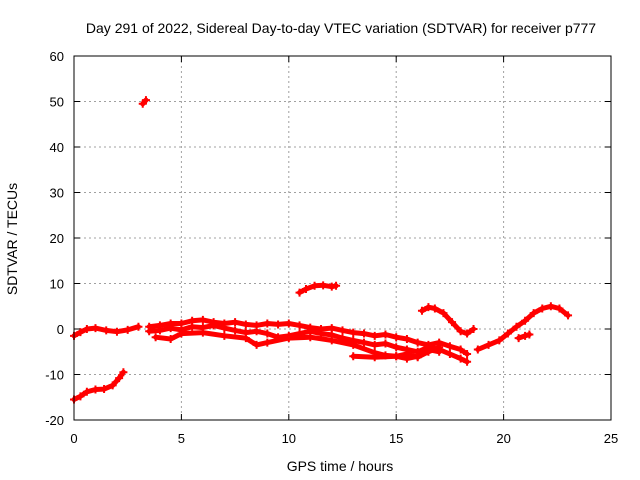 The image size is (640, 480). I want to click on y-tick-label: -10, so click(54, 375).